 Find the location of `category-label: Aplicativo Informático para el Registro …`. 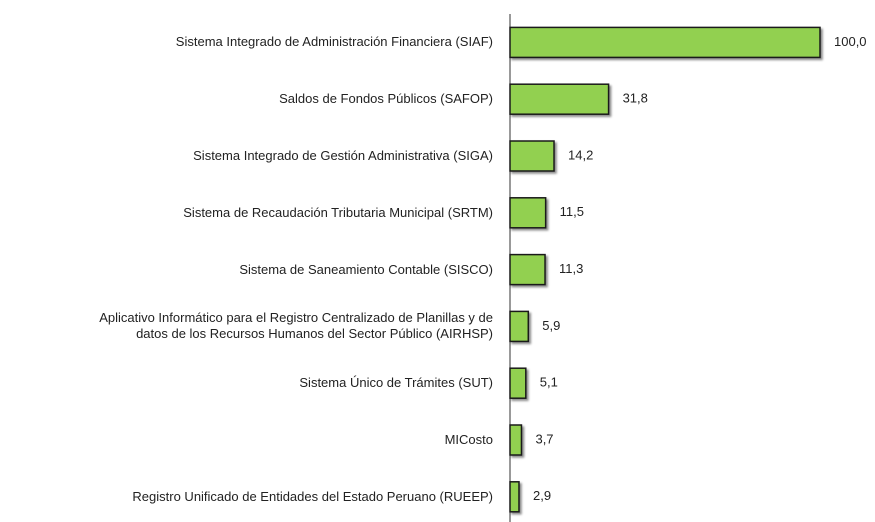

category-label: Aplicativo Informático para el Registro … is located at coordinates (296, 326).